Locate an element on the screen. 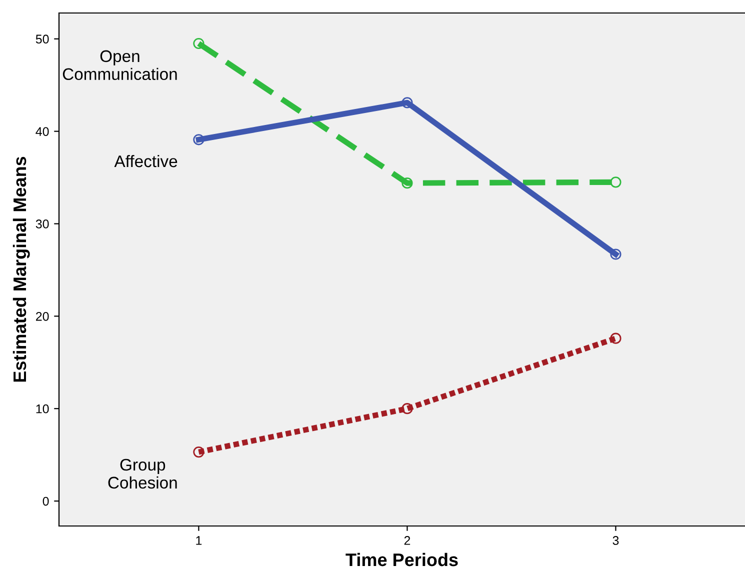 Image resolution: width=745 pixels, height=576 pixels. y-tick-label: 20 is located at coordinates (42, 316).